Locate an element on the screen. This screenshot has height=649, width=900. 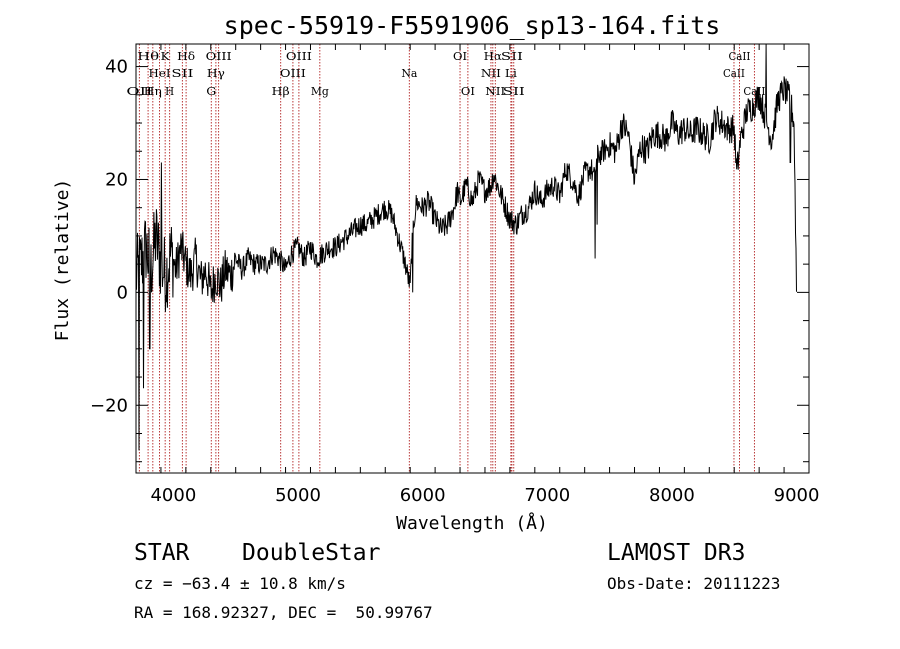
x-tick-label: 9000 is located at coordinates (797, 495).